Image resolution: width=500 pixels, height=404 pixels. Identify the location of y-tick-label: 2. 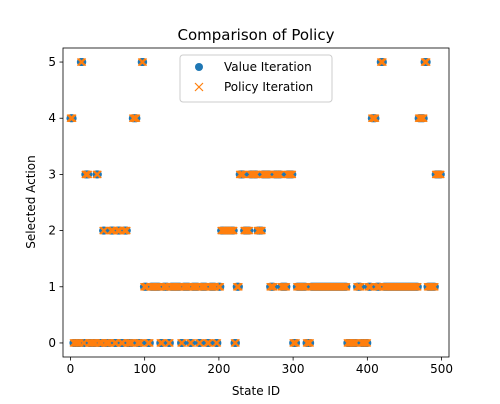
(52, 231).